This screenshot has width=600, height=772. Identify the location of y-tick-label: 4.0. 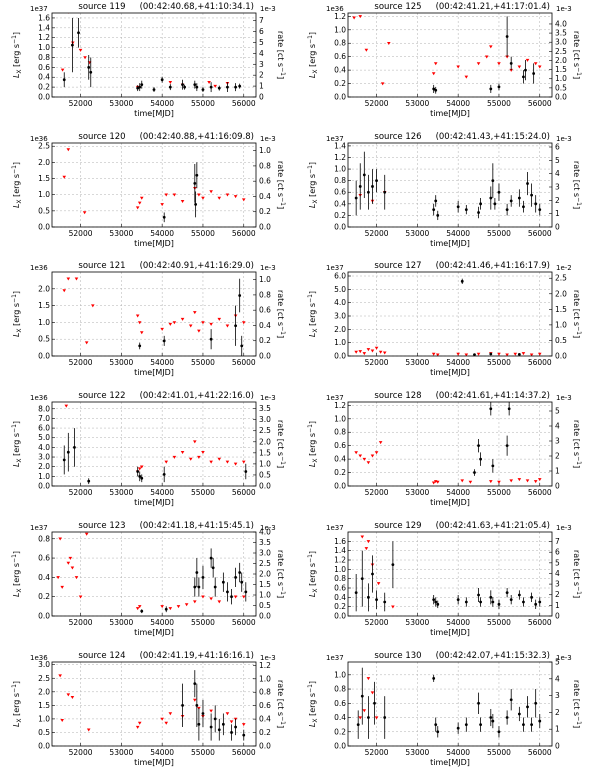
(44, 447).